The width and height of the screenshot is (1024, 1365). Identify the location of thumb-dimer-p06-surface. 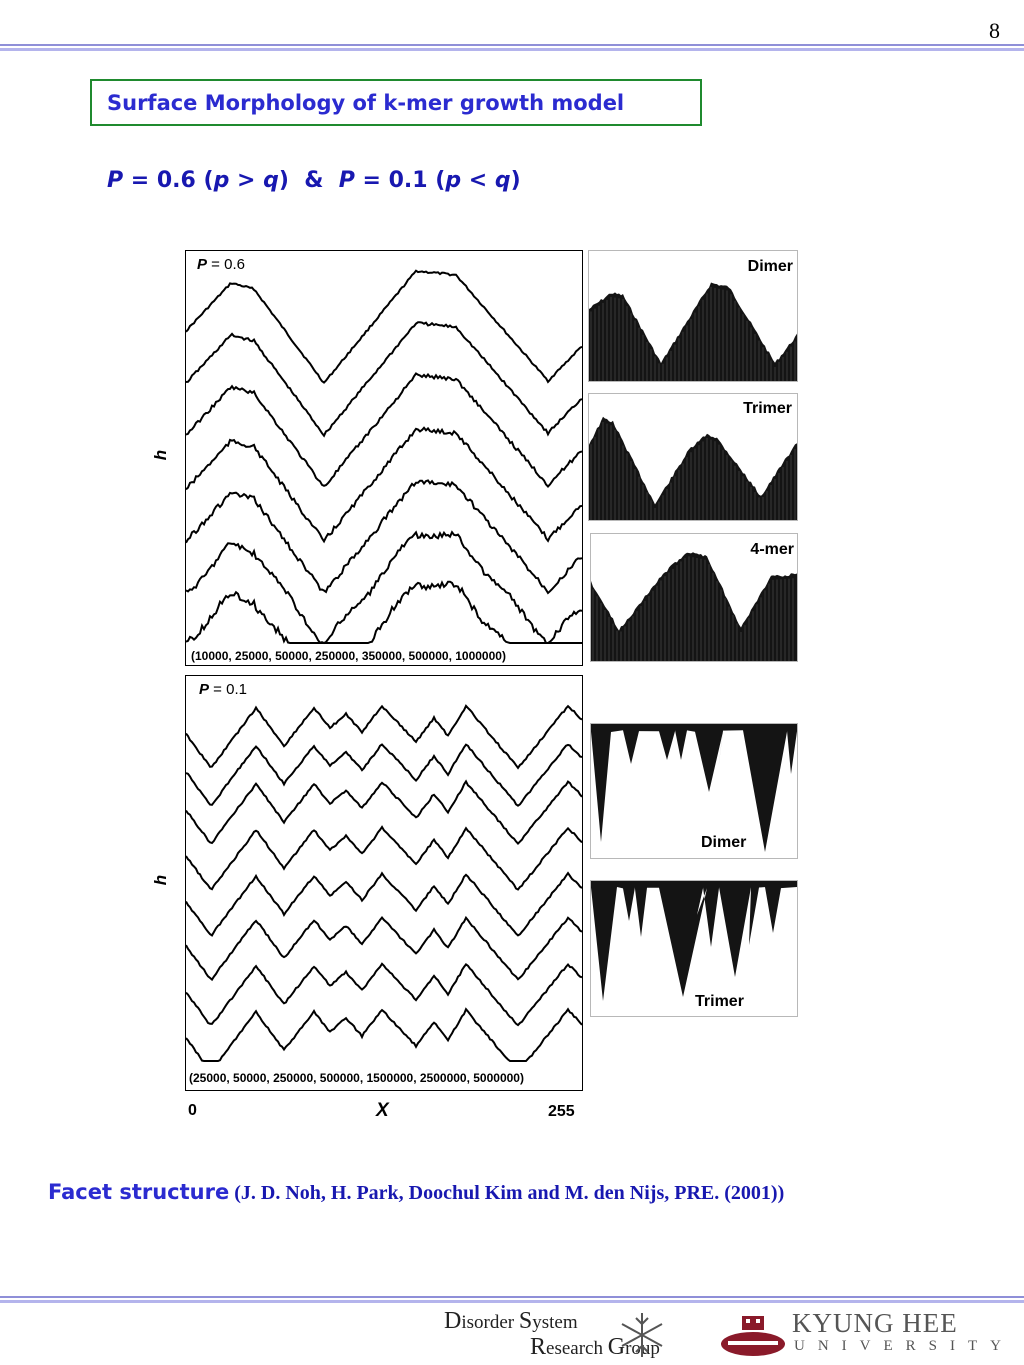
(693, 331).